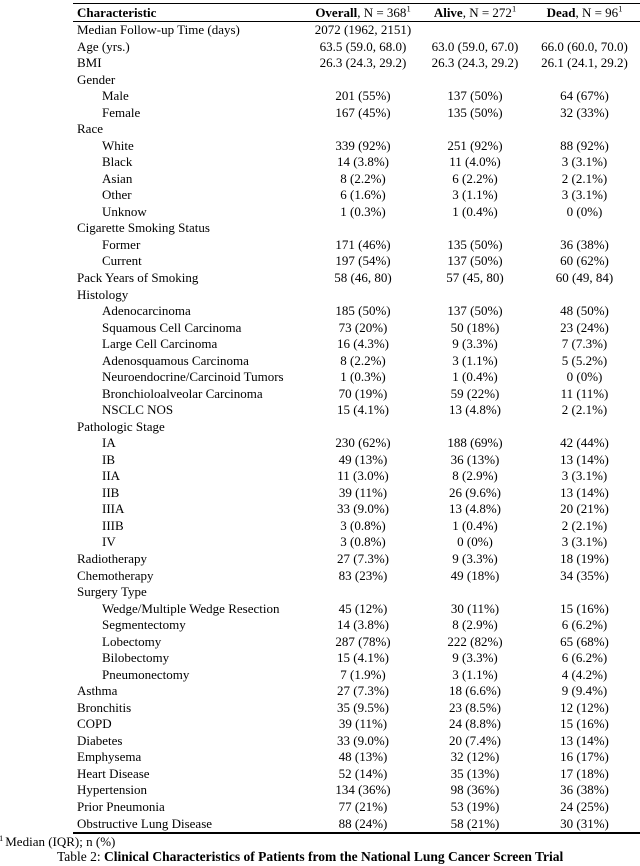  I want to click on row-label: Large Cell Carcinoma, so click(160, 344).